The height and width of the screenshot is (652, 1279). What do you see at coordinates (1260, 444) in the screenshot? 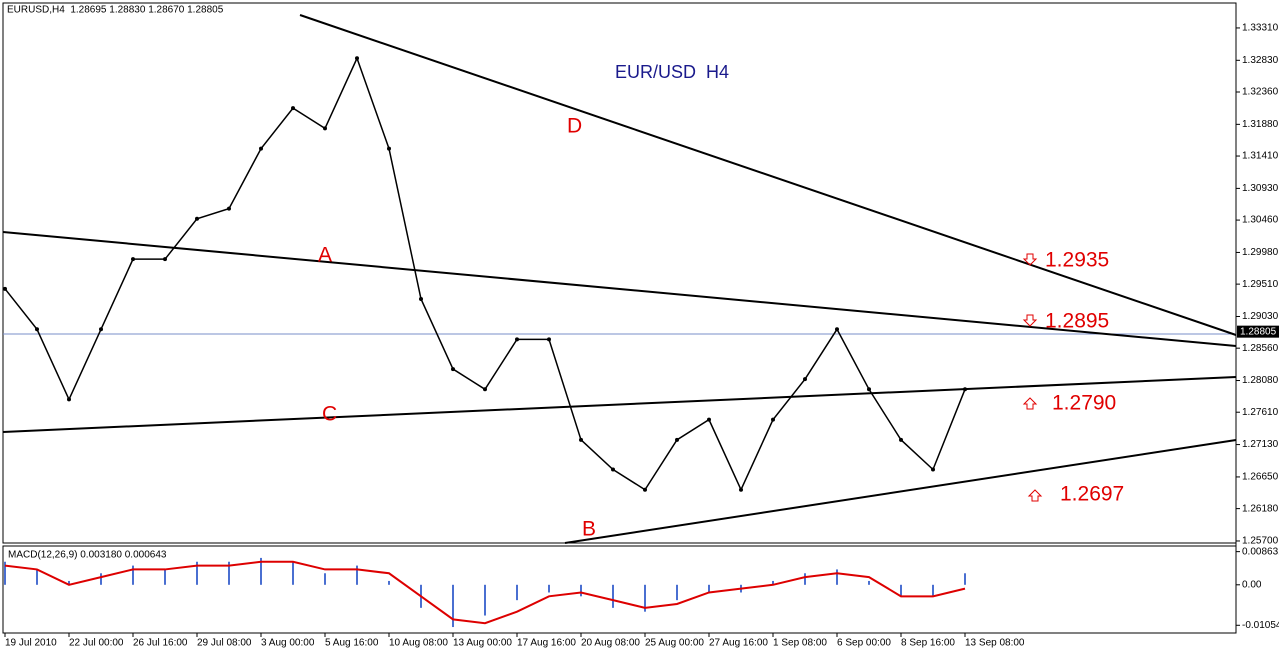
I see `y-tick-label: 1.27130` at bounding box center [1260, 444].